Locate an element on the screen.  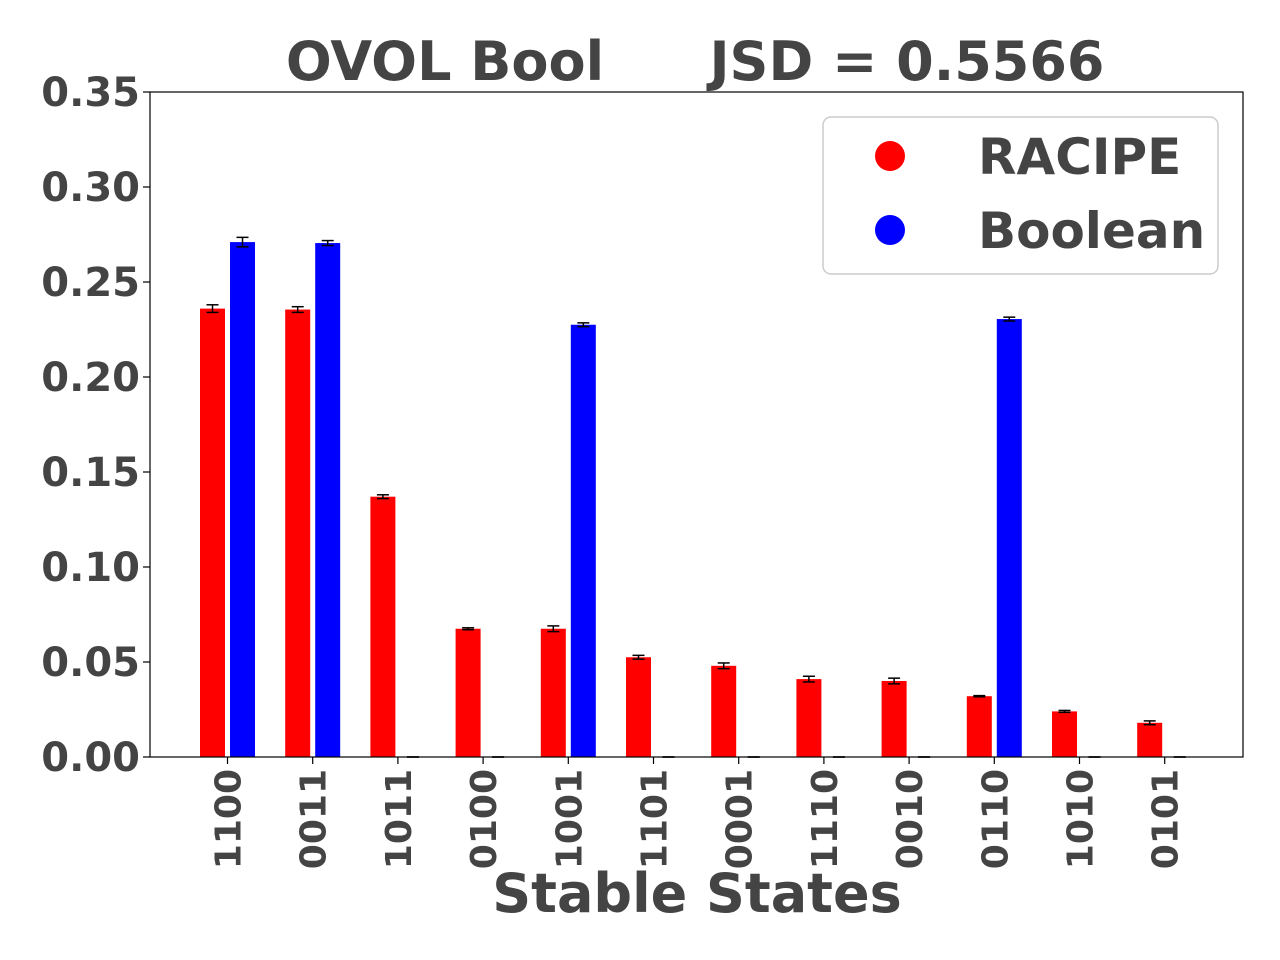
y-axis: 0.00 0.05 0.10 0.15 0.20 0.25 0.30 0.35 is located at coordinates (95, 425).